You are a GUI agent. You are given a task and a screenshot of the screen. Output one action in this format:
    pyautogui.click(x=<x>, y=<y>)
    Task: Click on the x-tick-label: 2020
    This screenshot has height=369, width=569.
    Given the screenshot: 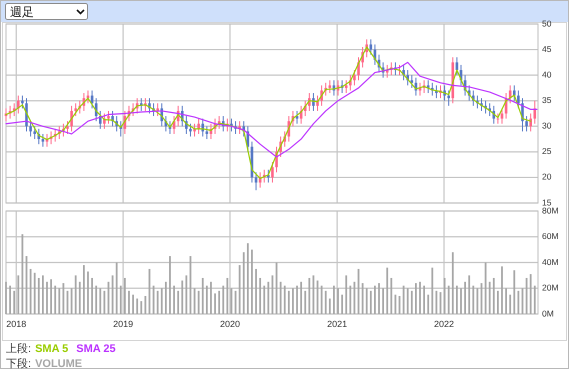 What is the action you would take?
    pyautogui.click(x=230, y=324)
    